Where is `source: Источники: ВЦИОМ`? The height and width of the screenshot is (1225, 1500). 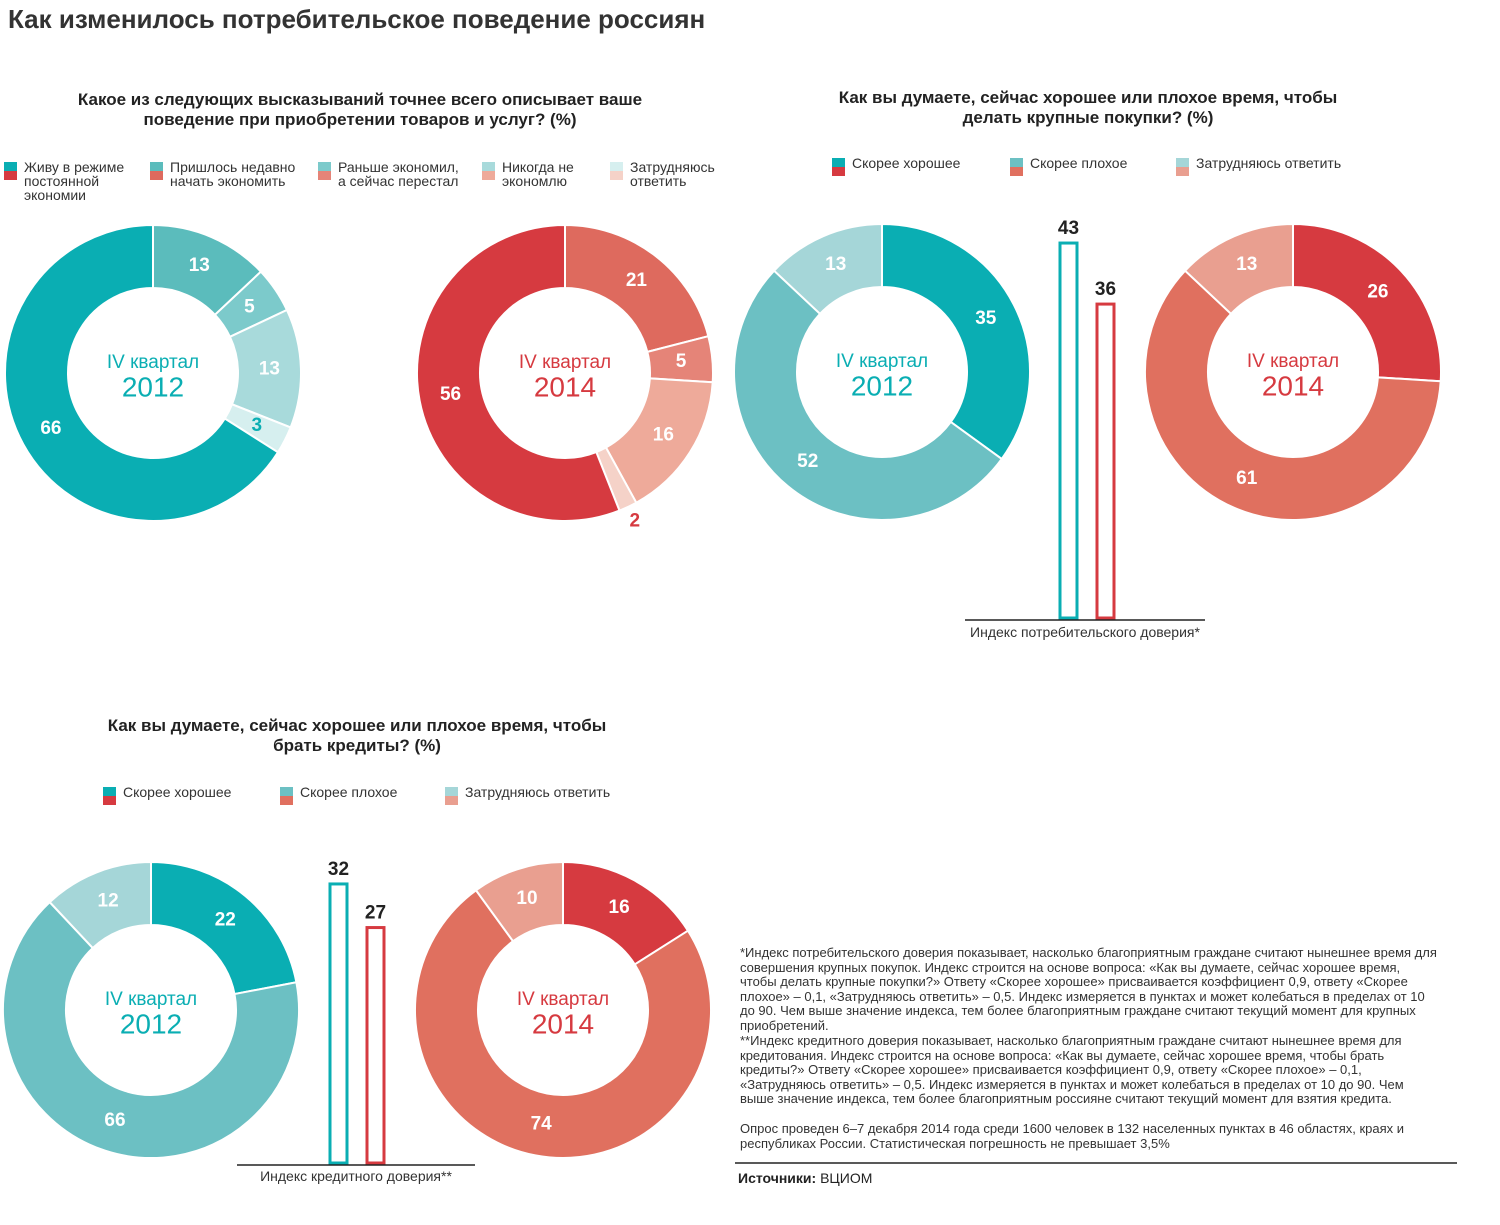 source: Источники: ВЦИОМ is located at coordinates (805, 1178).